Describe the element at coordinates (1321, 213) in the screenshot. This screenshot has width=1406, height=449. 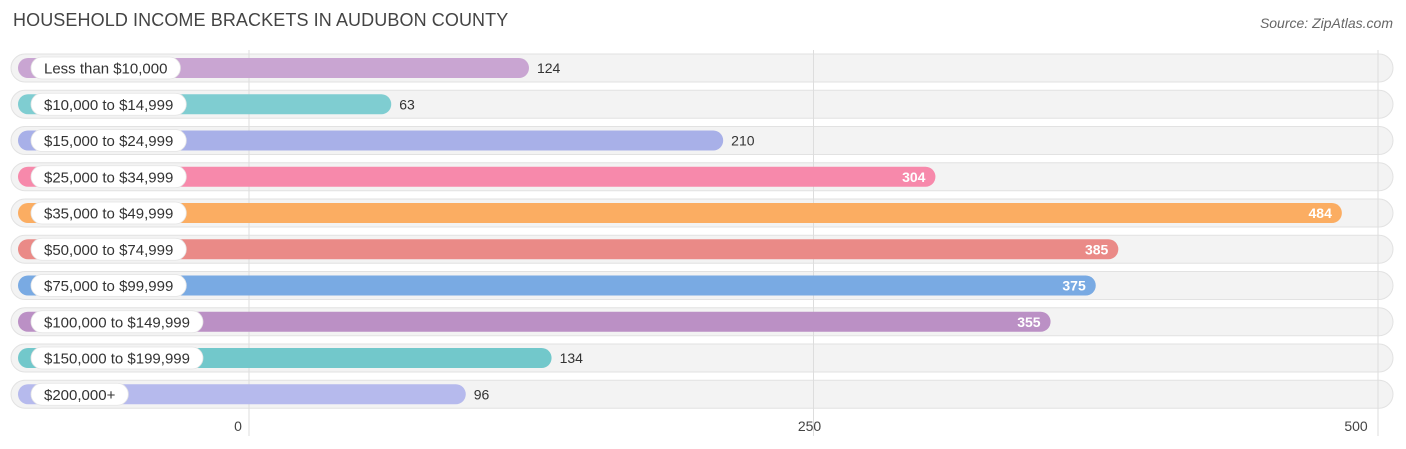
I see `value-label: 484` at that location.